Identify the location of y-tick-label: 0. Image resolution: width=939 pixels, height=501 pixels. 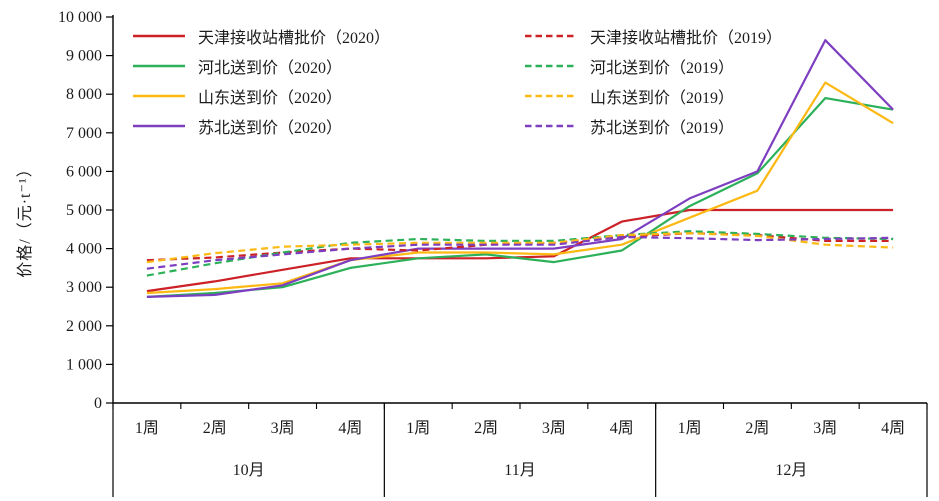
(98, 403).